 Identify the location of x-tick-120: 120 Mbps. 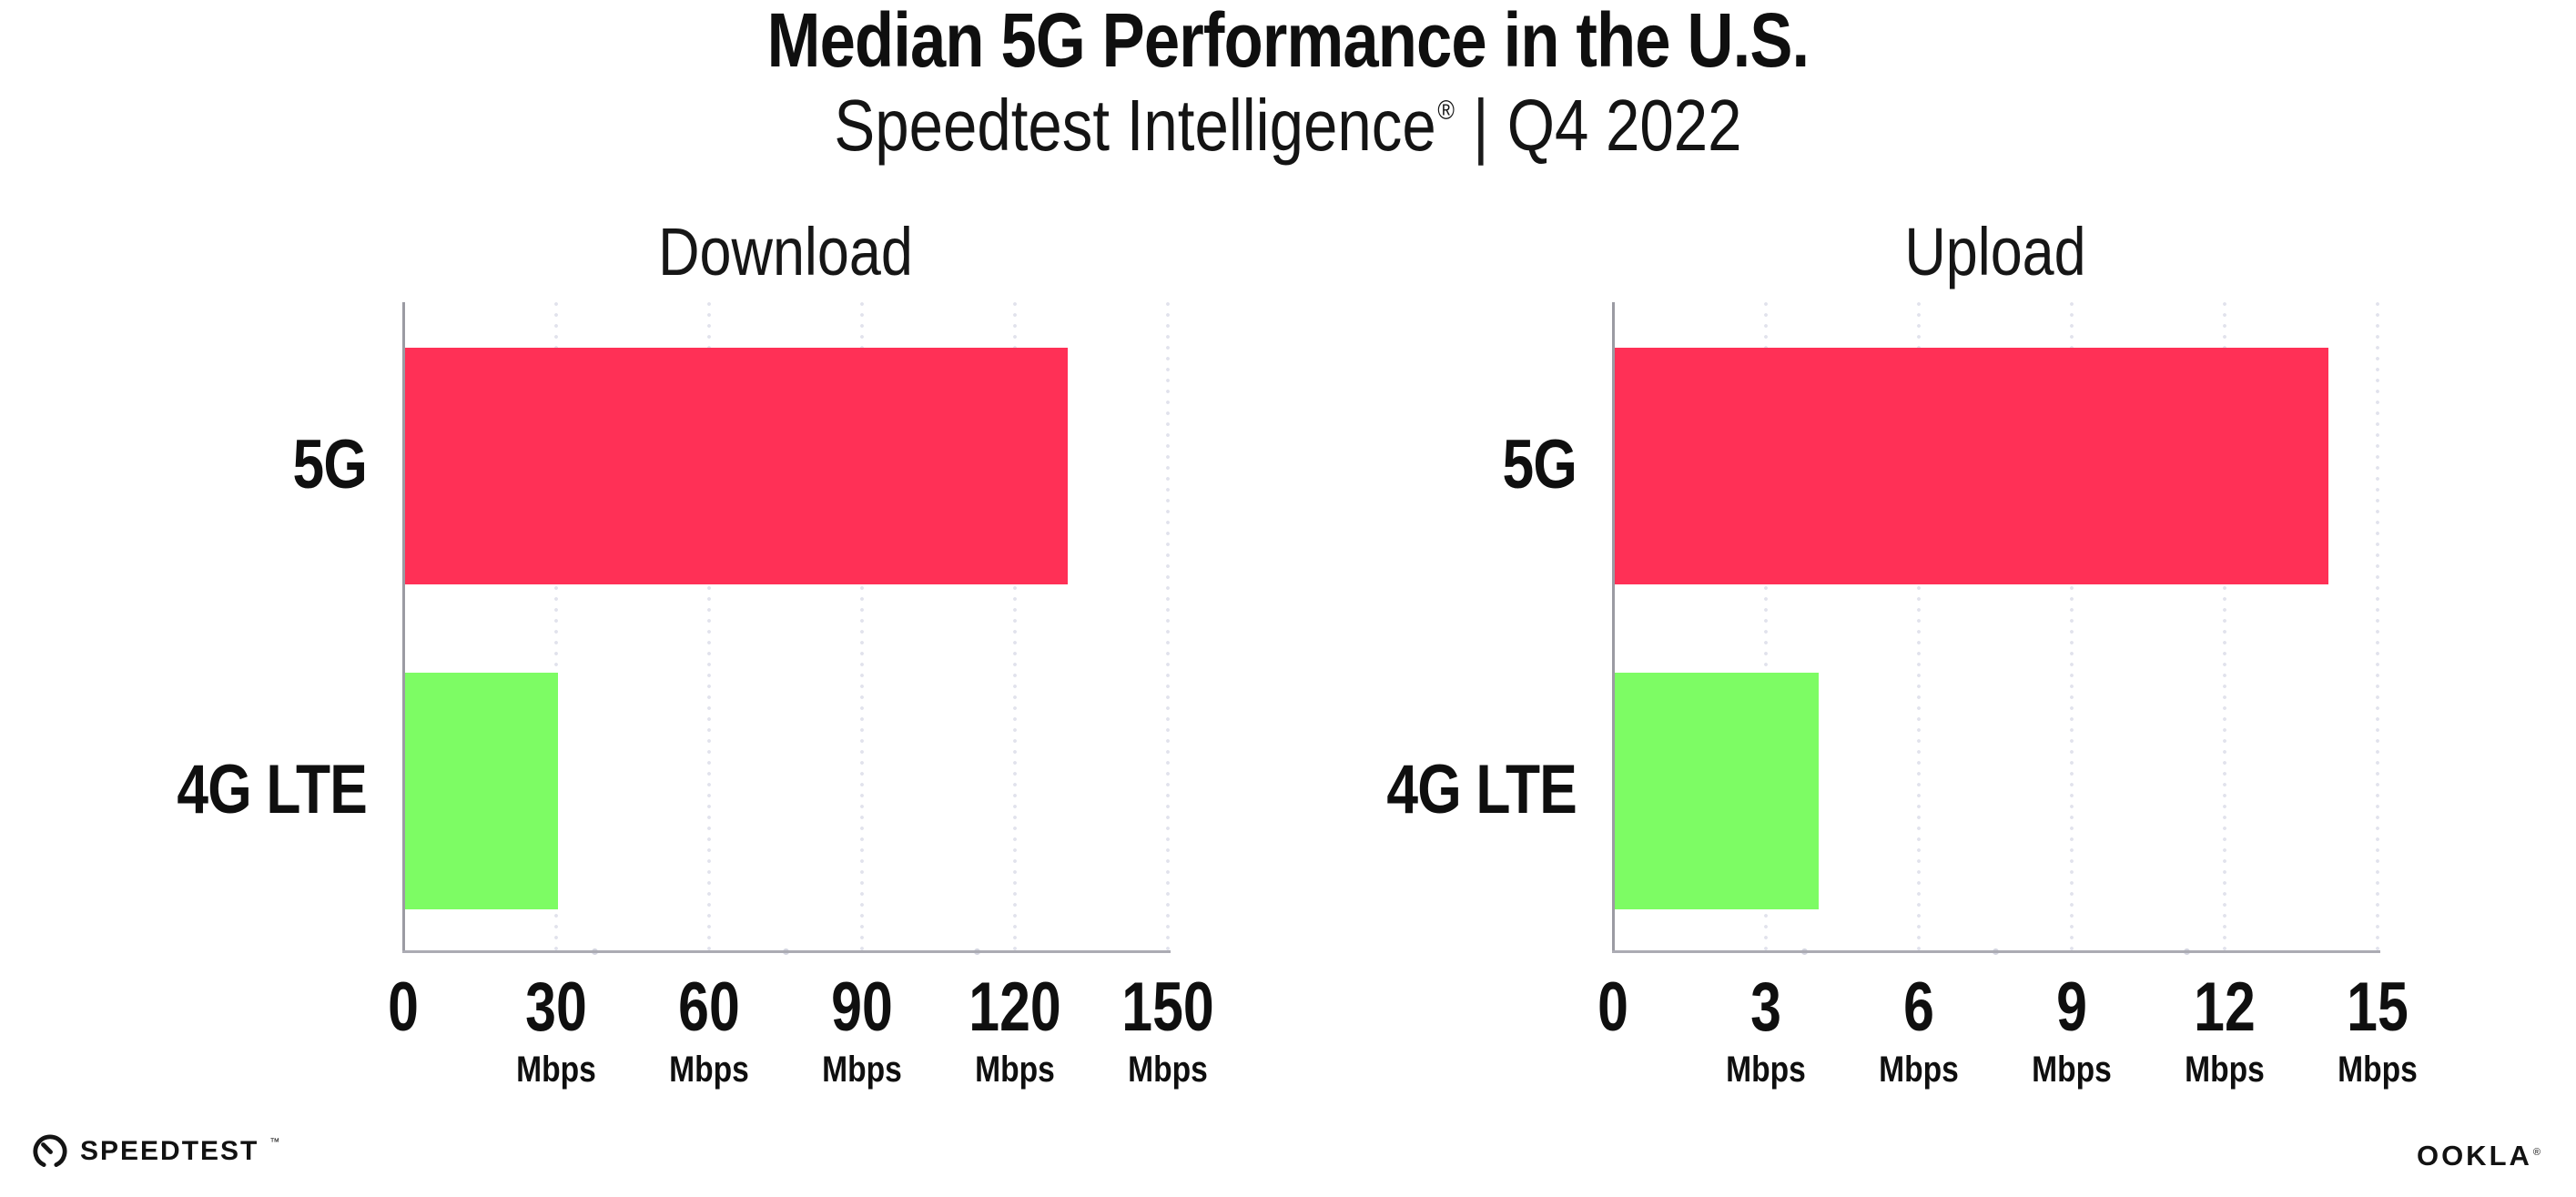
(1015, 1030).